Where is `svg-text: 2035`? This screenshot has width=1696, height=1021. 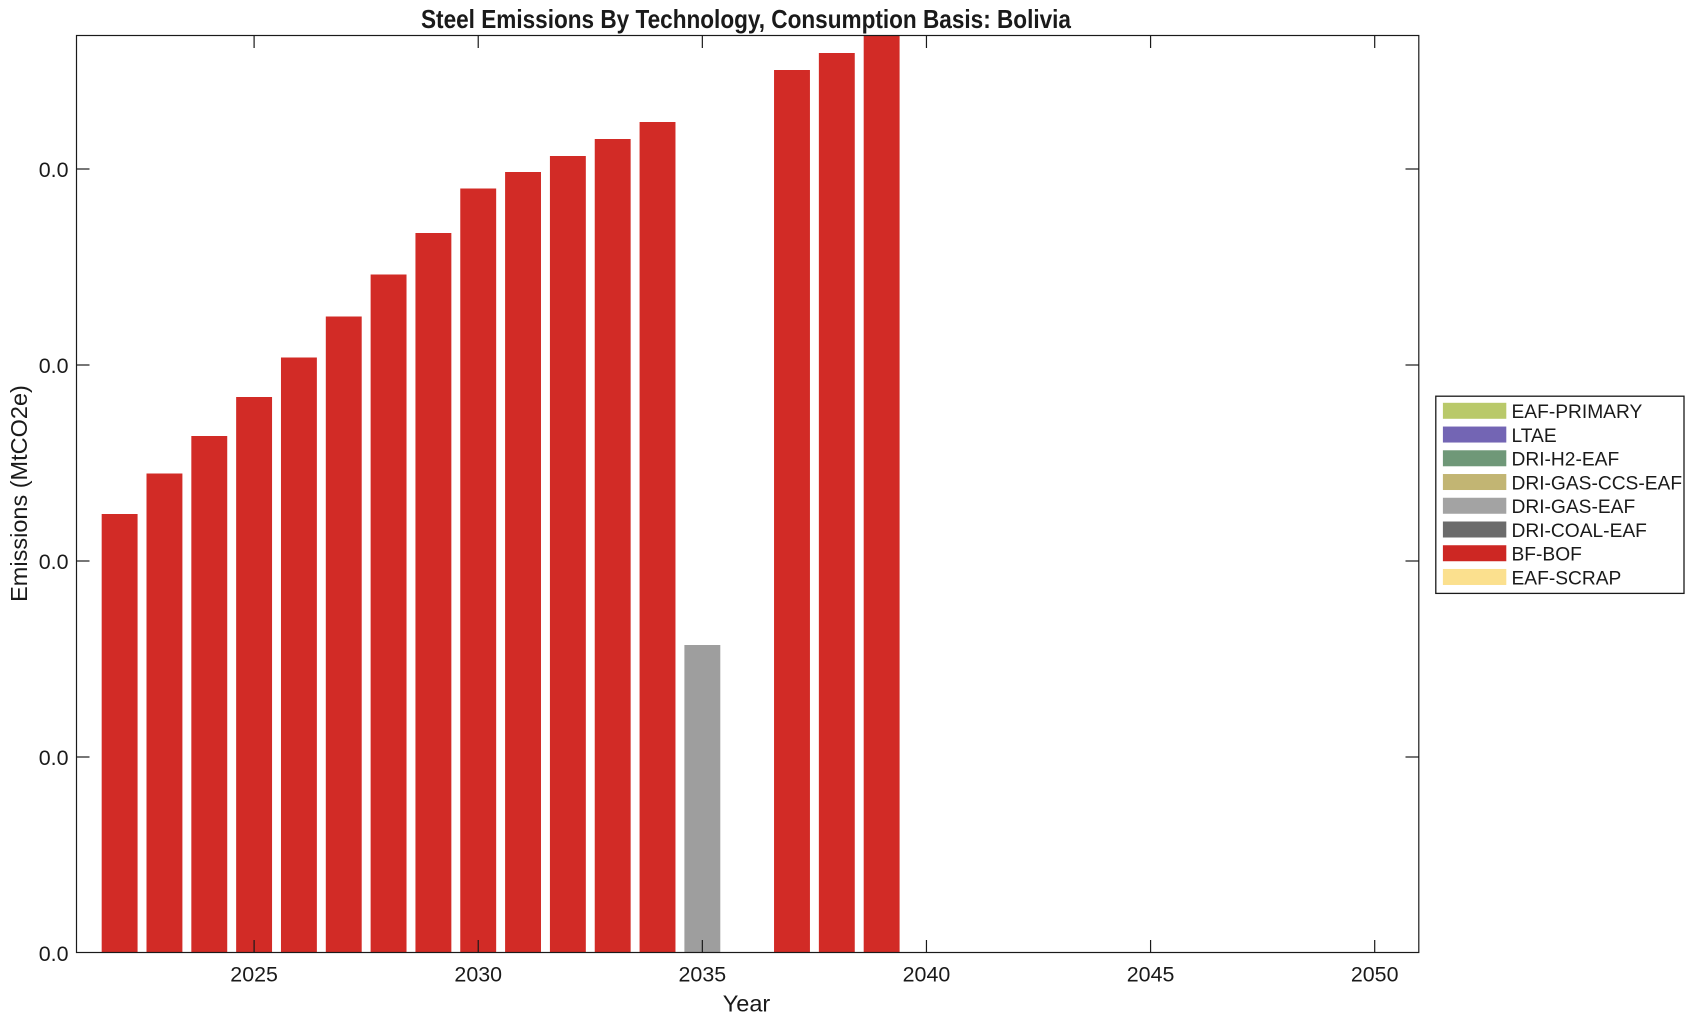 svg-text: 2035 is located at coordinates (703, 975).